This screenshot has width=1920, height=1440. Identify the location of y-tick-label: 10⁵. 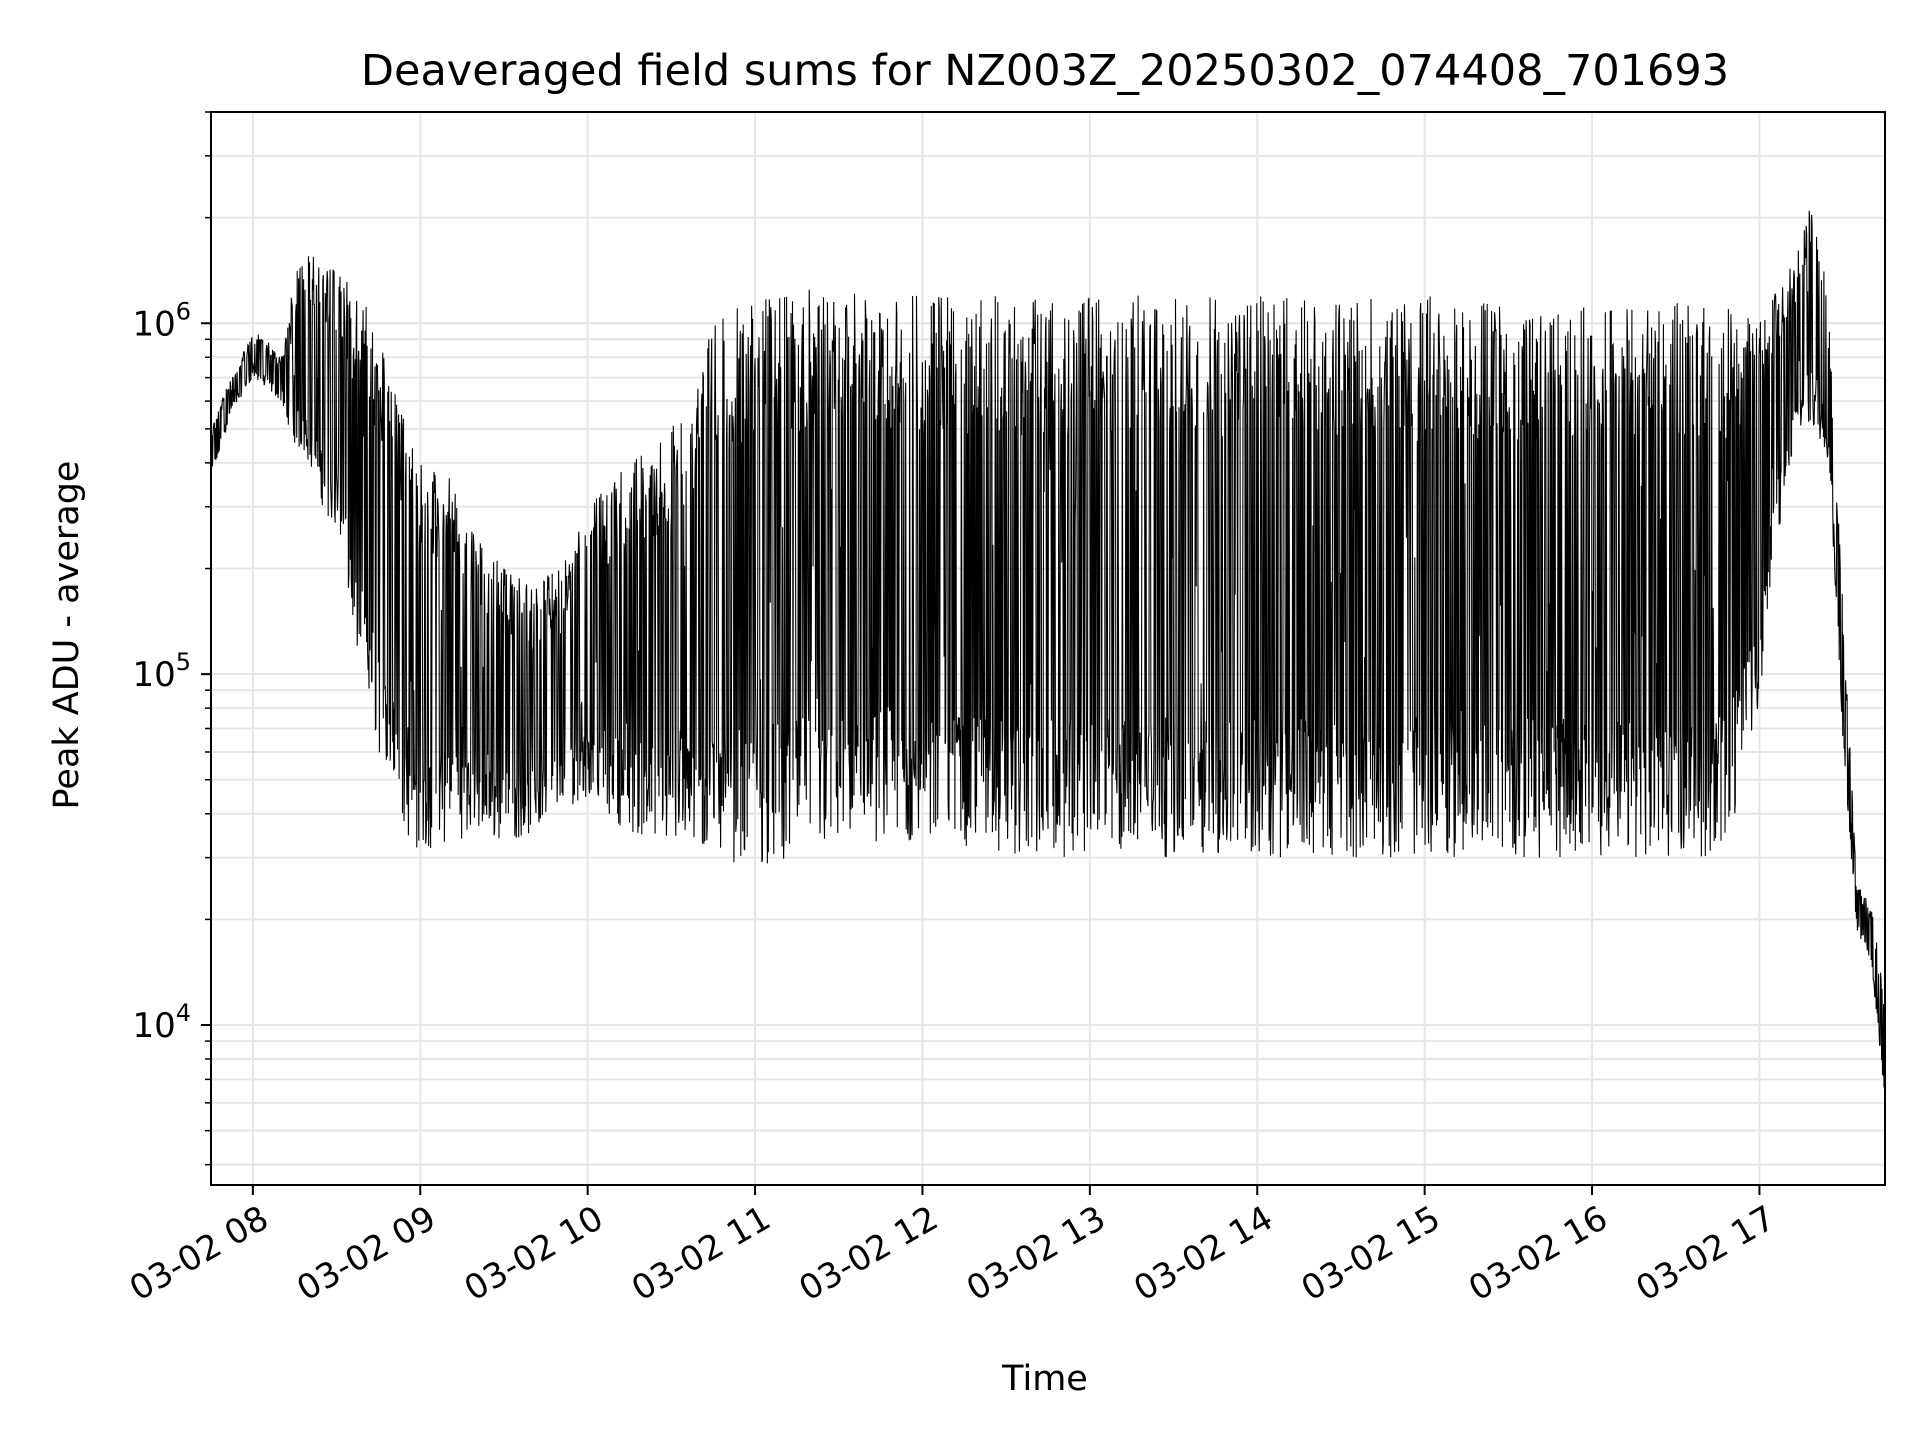
(161, 671).